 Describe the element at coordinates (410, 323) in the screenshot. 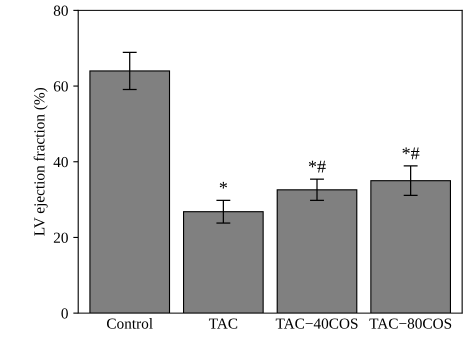

I see `x-tick-label: TAC−80COS` at that location.